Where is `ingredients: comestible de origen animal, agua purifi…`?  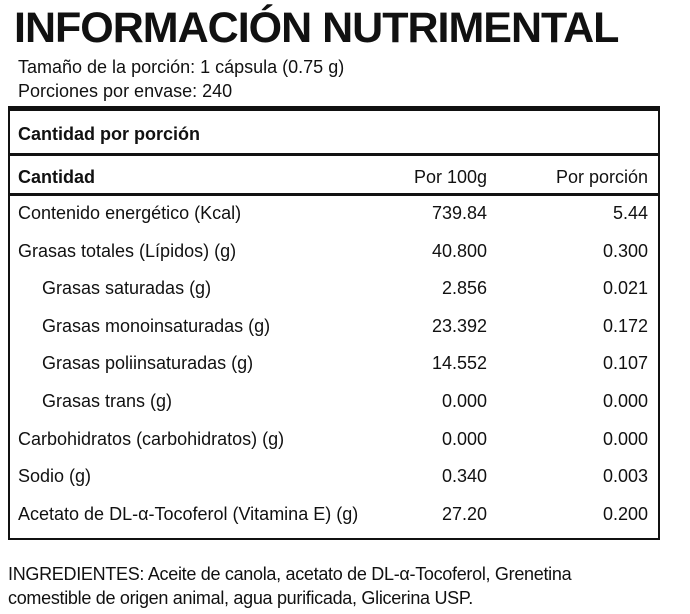
ingredients: comestible de origen animal, agua purifi… is located at coordinates (240, 598).